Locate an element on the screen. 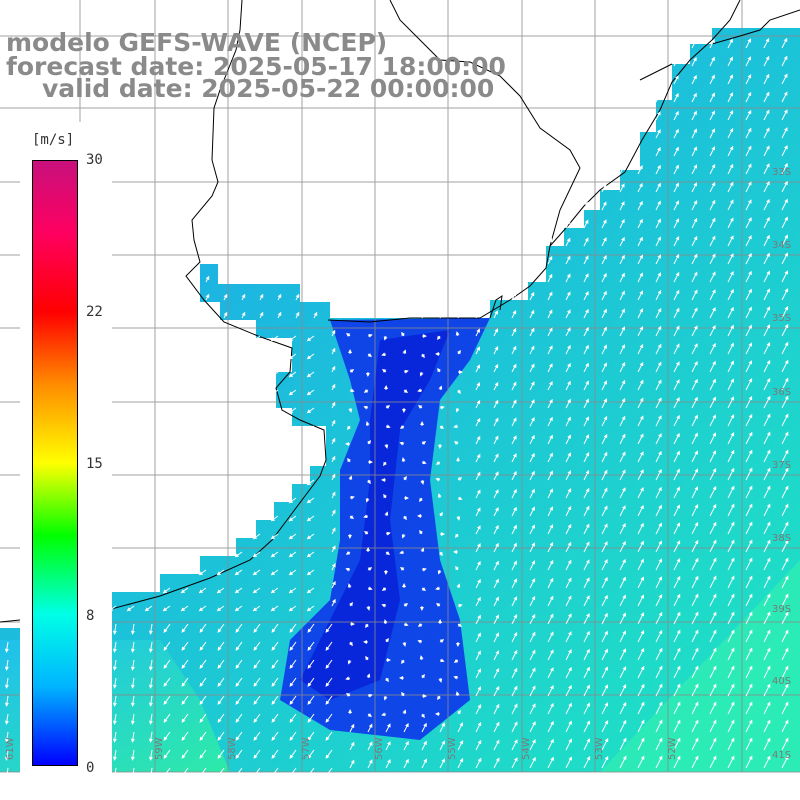 The width and height of the screenshot is (800, 800). lon-label-55W: 55W is located at coordinates (452, 748).